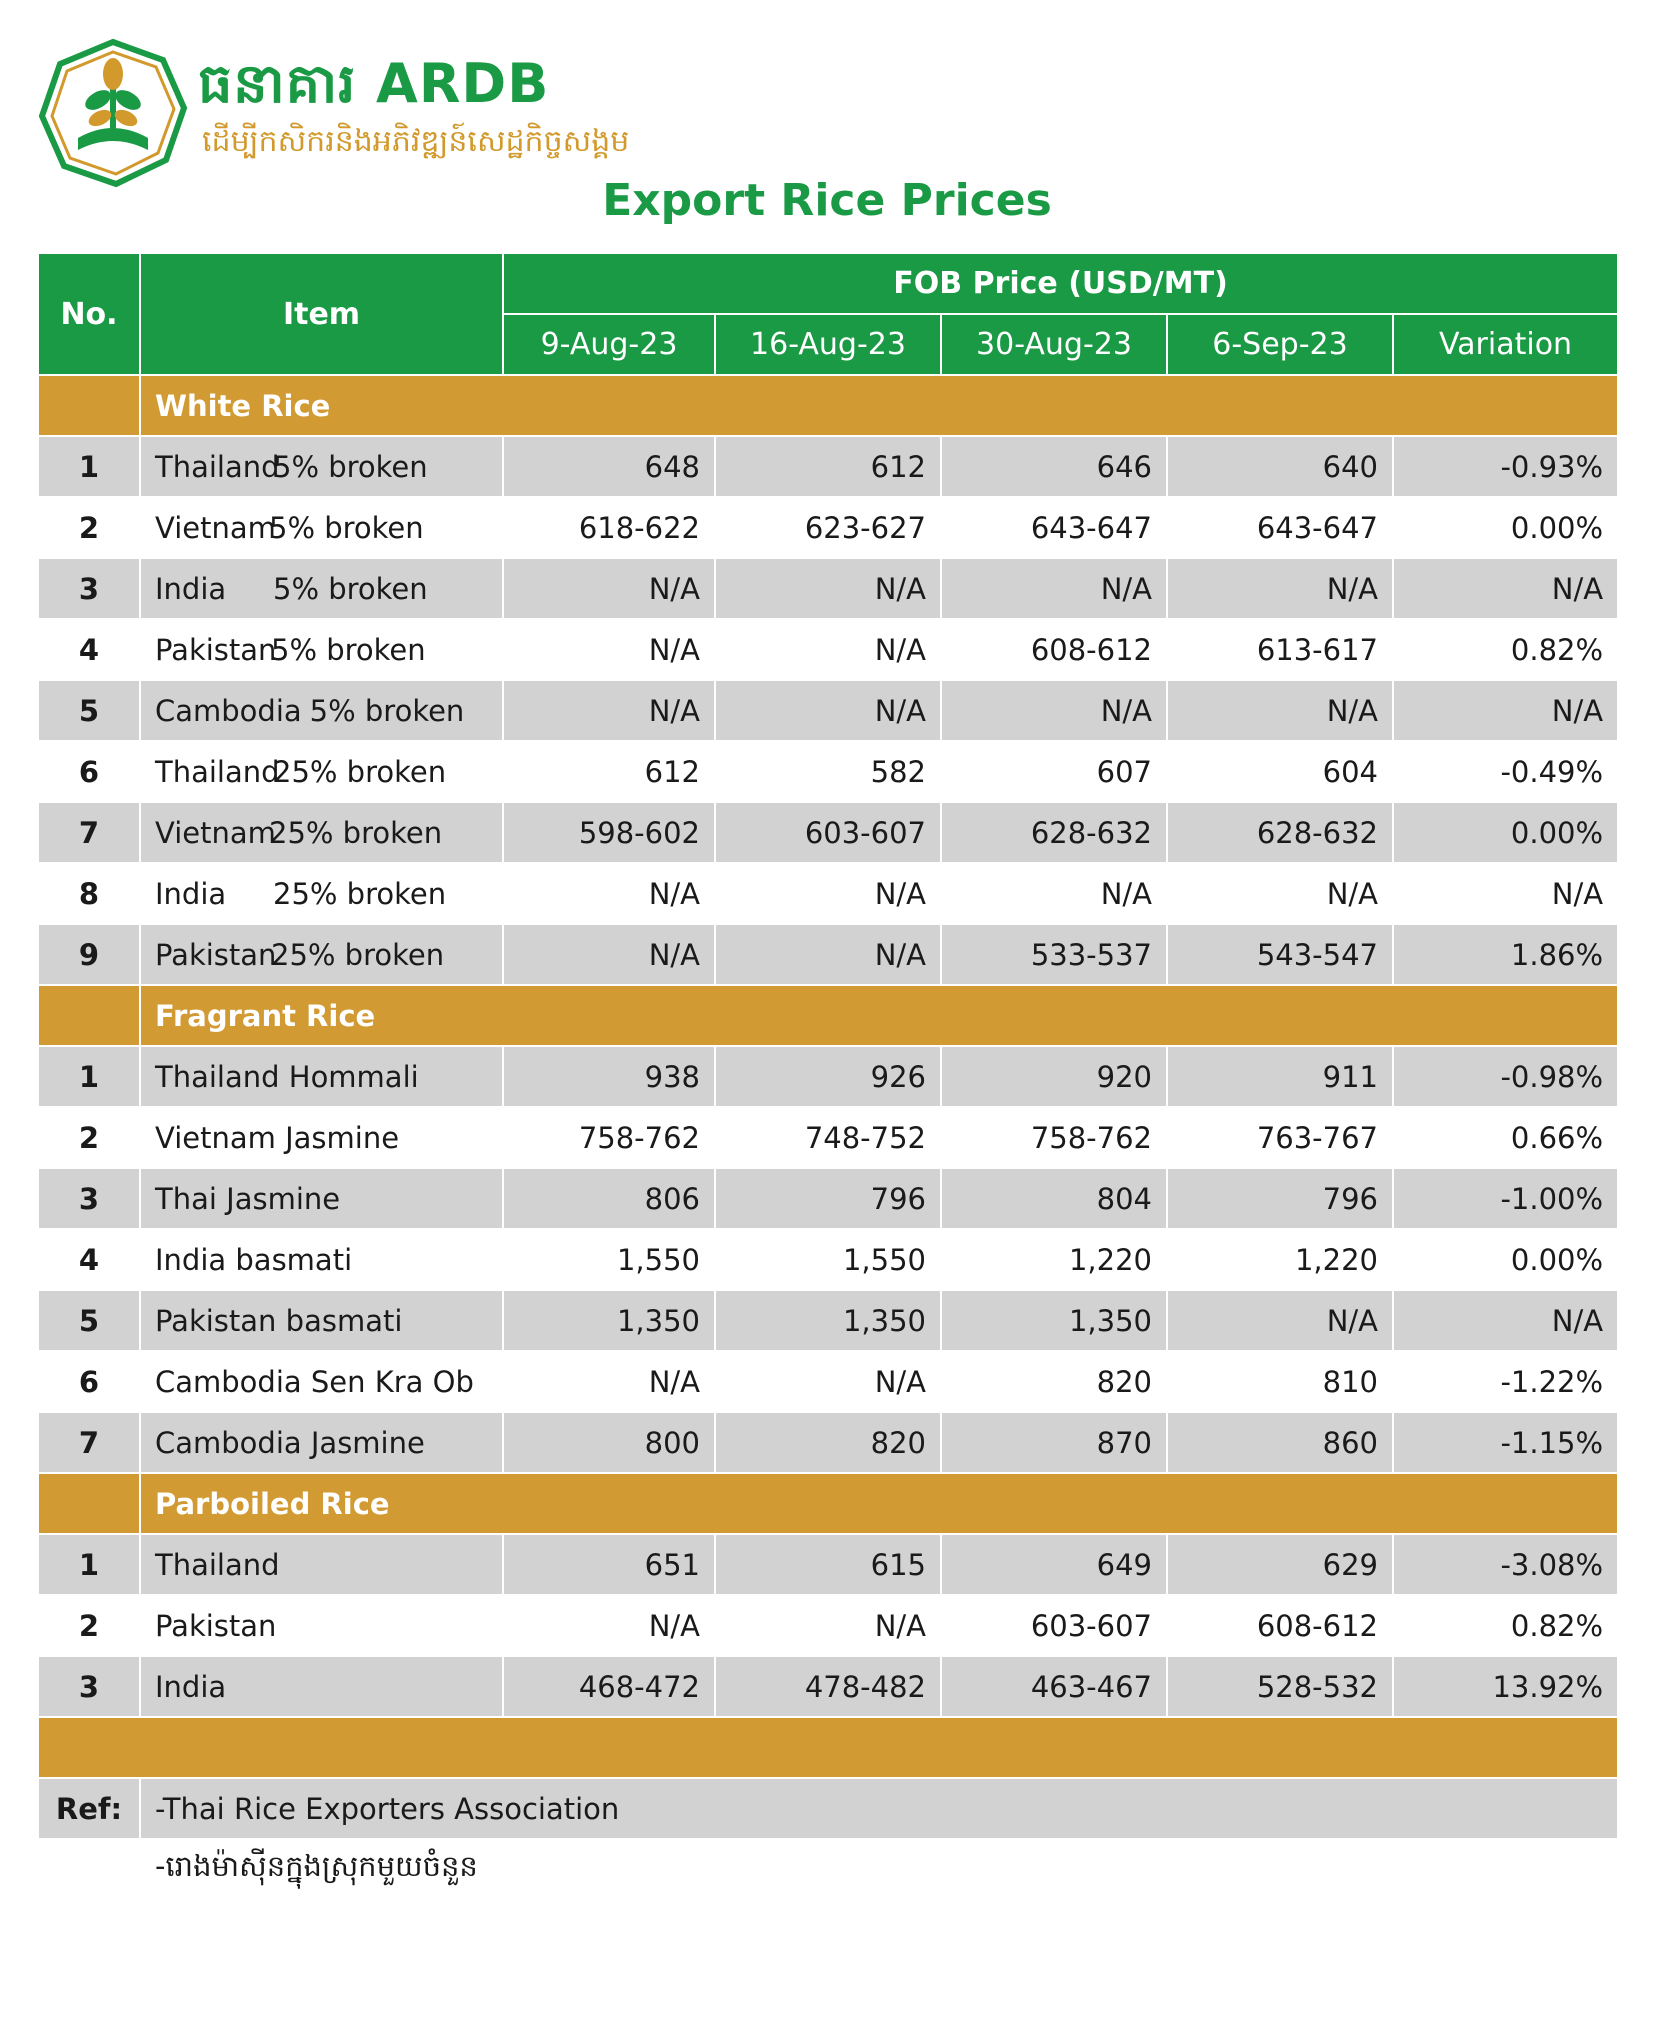 This screenshot has height=2030, width=1654. What do you see at coordinates (1505, 1564) in the screenshot?
I see `variation-cell: -3.08%` at bounding box center [1505, 1564].